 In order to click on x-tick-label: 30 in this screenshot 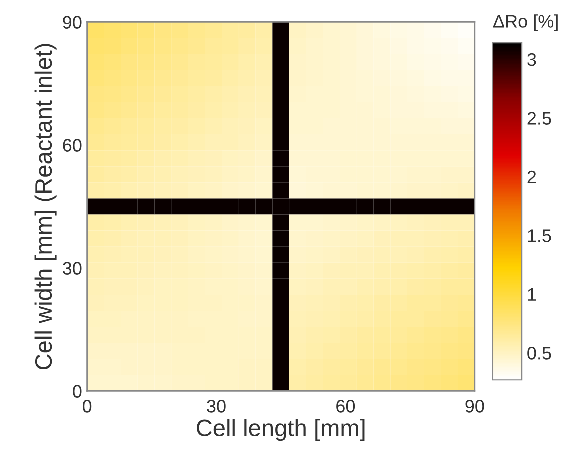, I will do `click(216, 406)`.